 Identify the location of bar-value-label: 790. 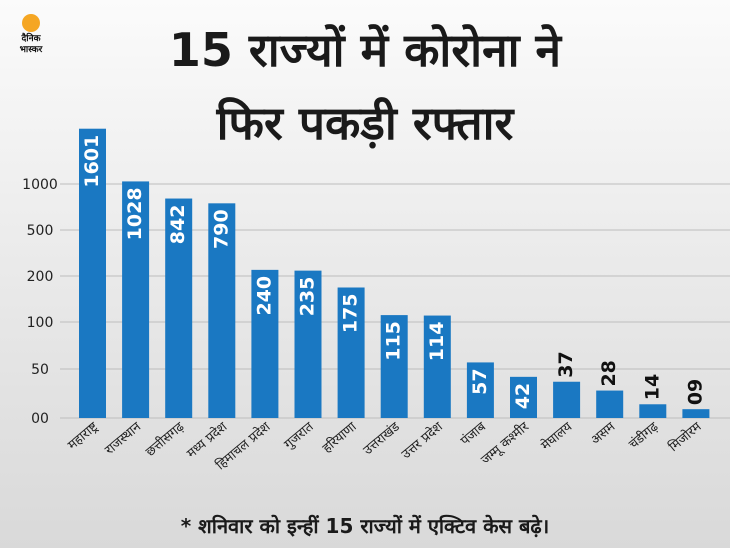
(221, 229).